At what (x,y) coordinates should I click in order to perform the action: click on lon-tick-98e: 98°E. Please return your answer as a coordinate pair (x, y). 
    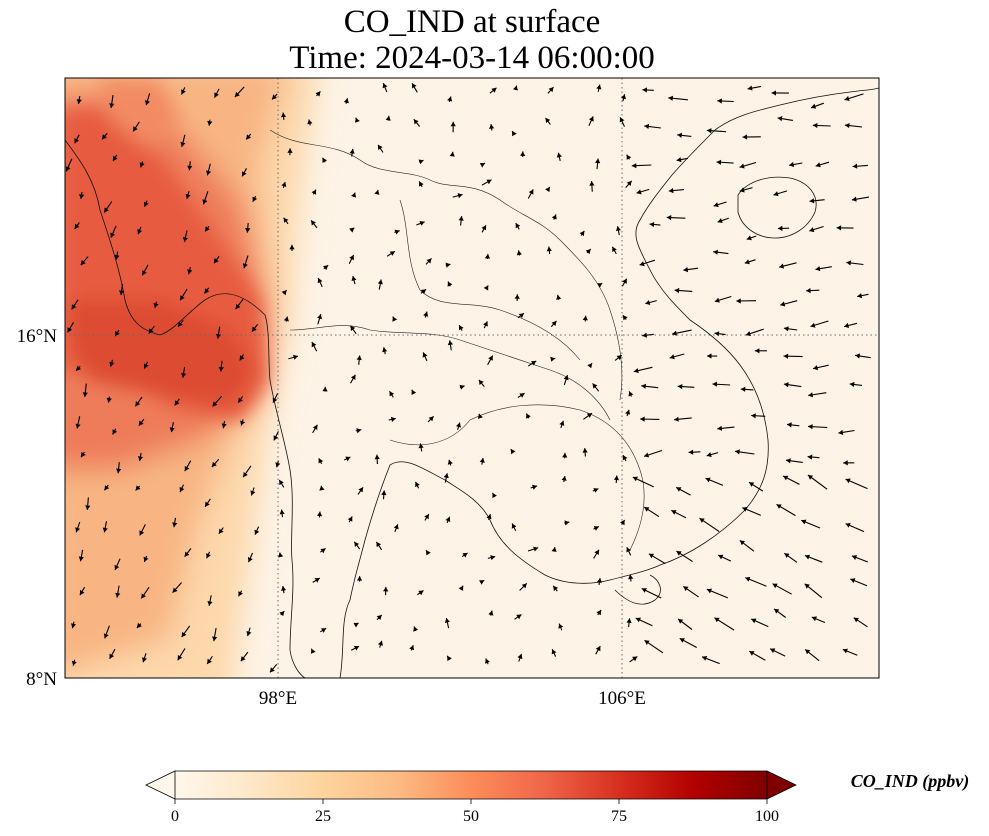
    Looking at the image, I should click on (278, 698).